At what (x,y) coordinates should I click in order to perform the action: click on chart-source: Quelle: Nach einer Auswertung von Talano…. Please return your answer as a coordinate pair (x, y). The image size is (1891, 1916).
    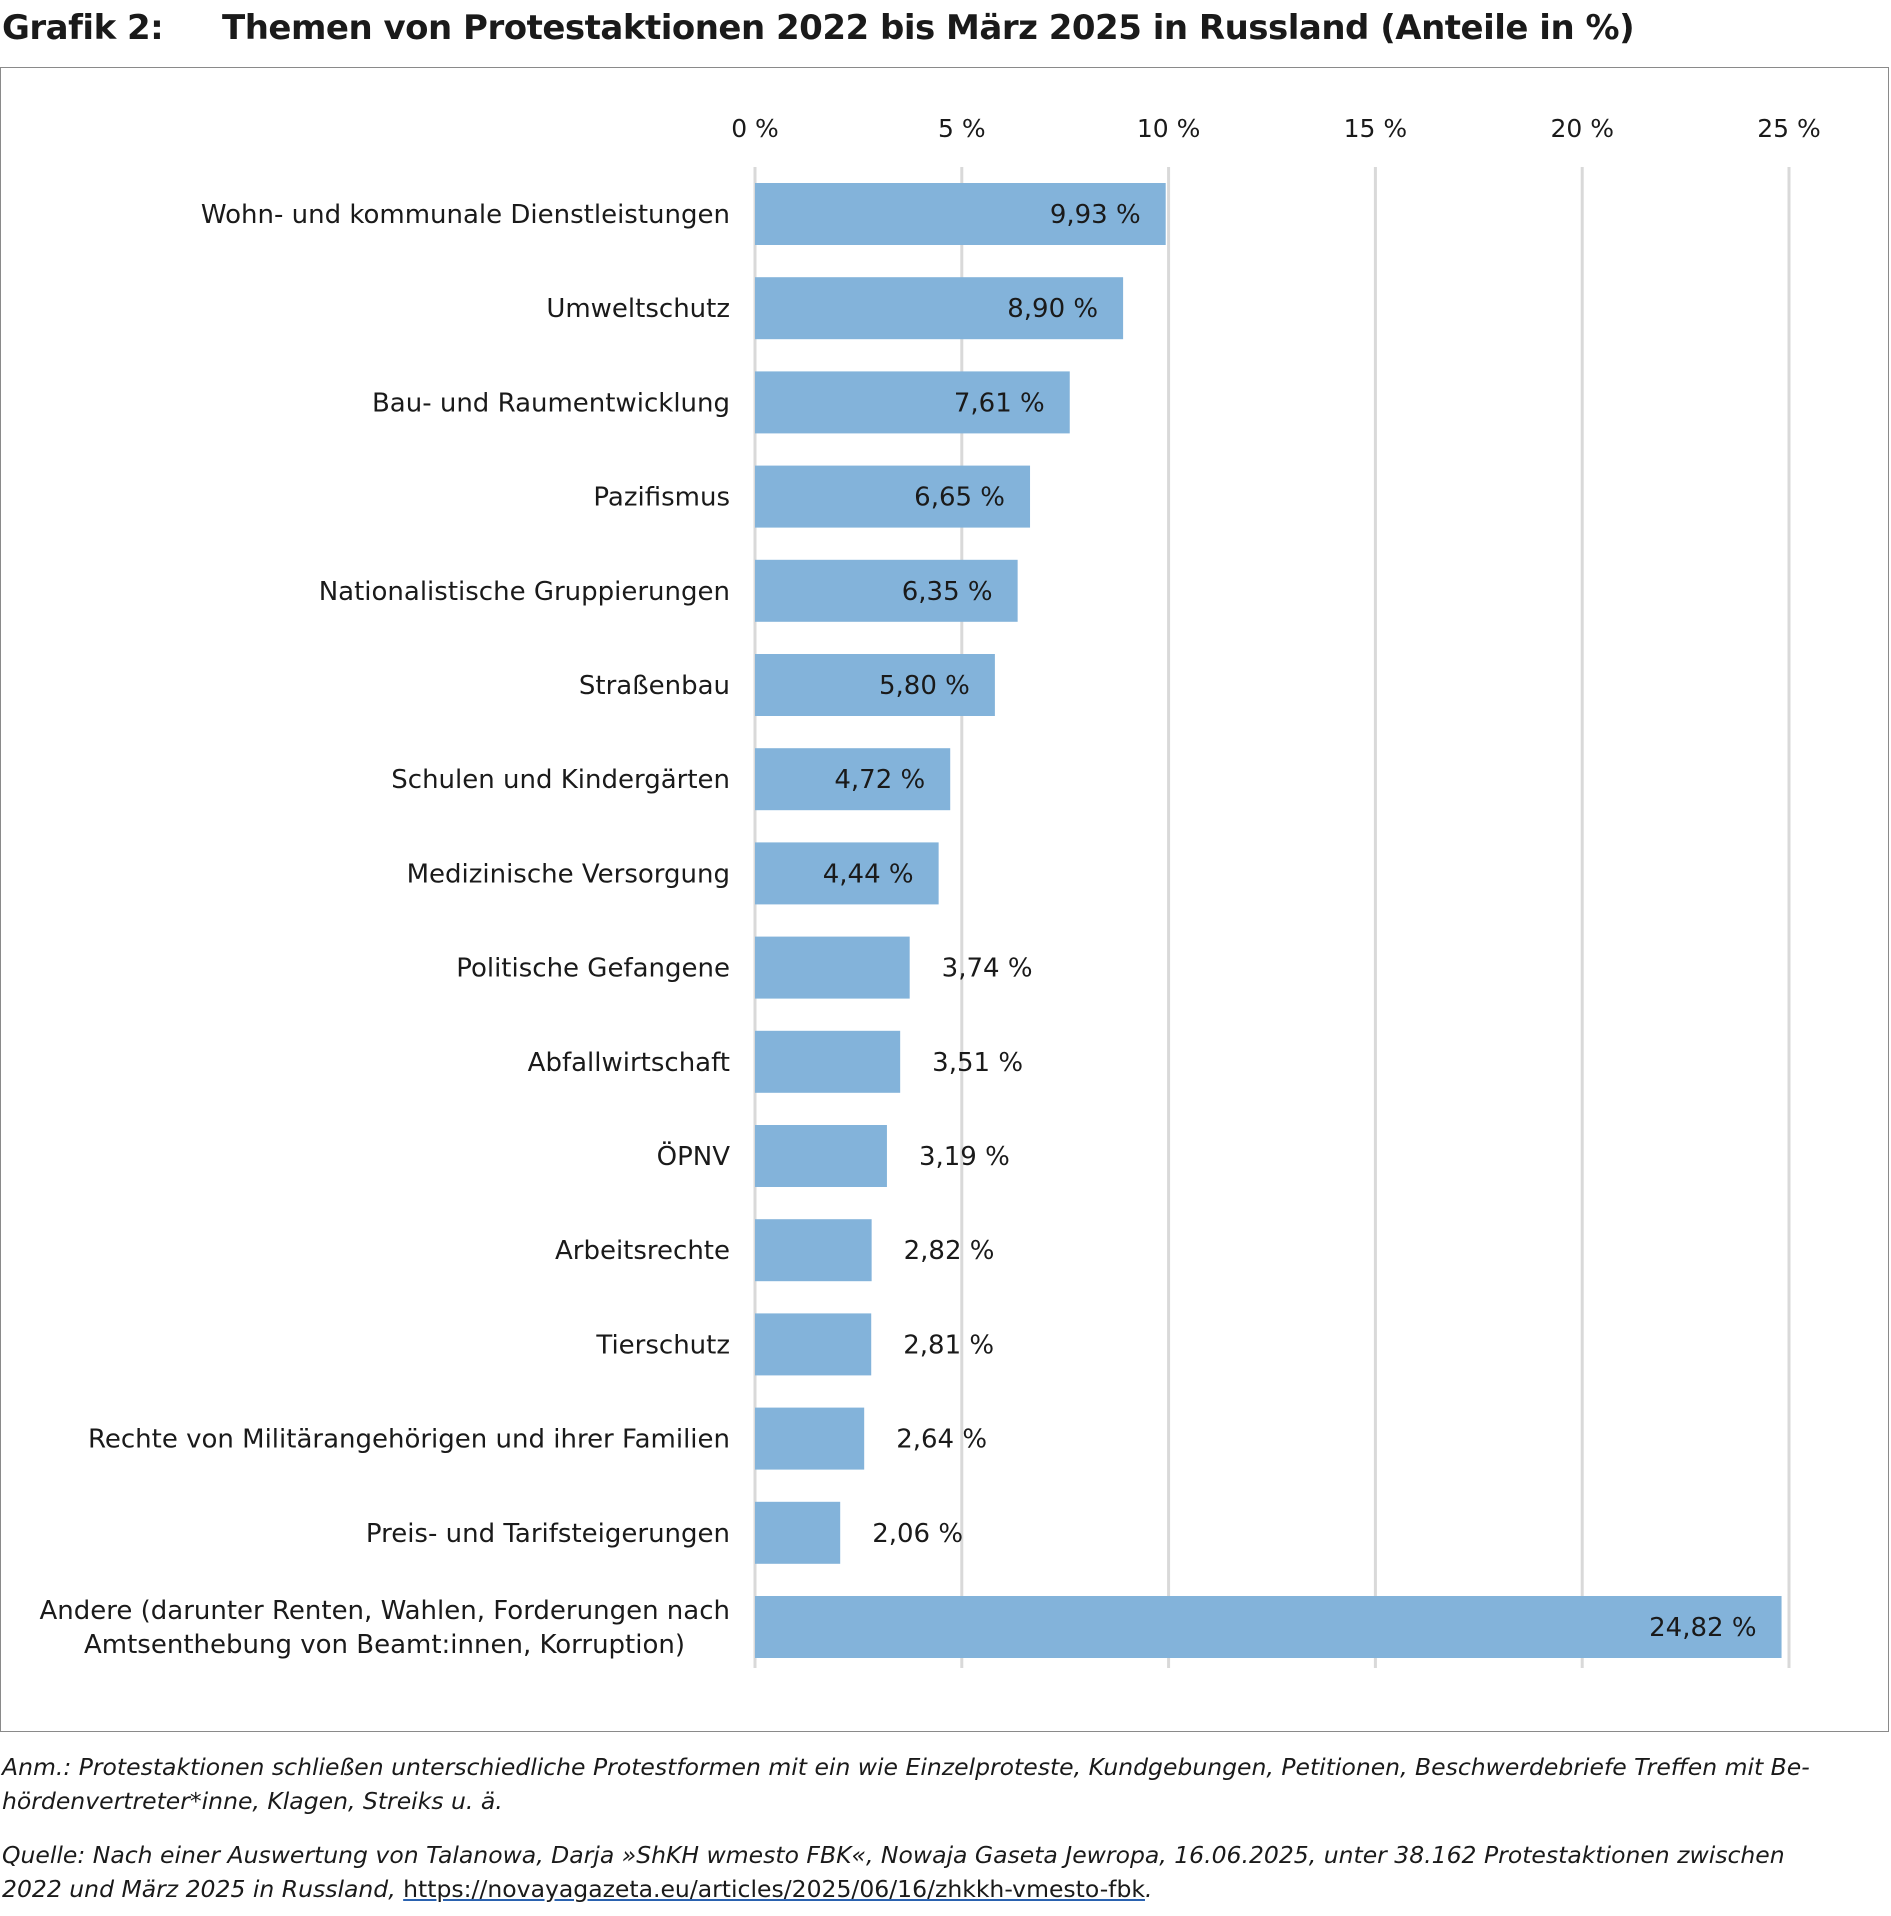
    Looking at the image, I should click on (945, 1872).